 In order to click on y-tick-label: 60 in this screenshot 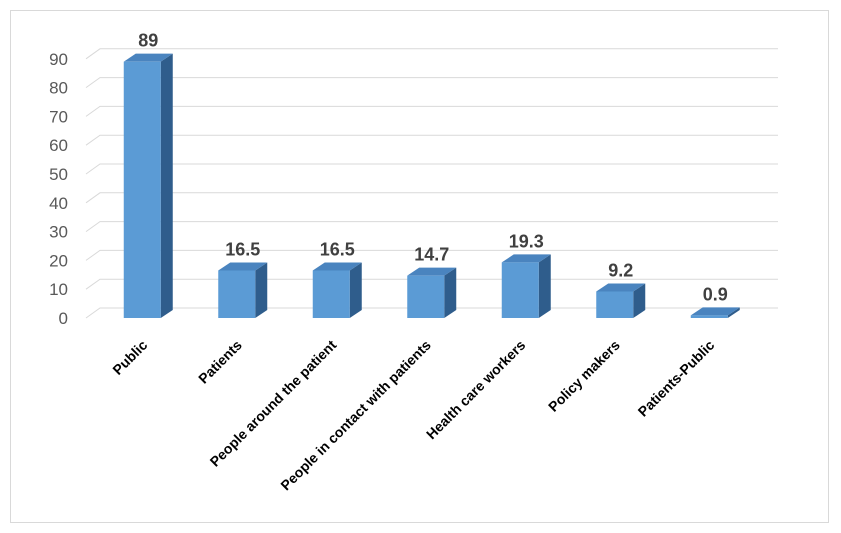, I will do `click(58, 145)`.